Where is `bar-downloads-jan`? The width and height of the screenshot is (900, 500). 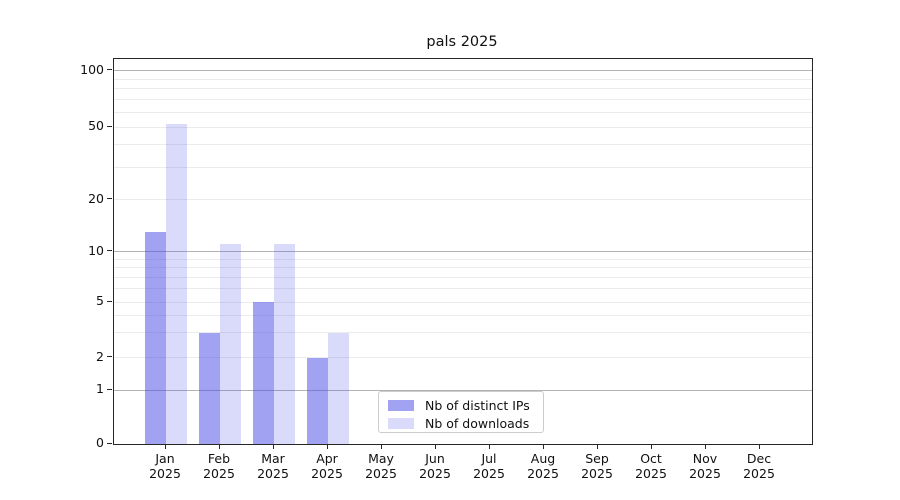 bar-downloads-jan is located at coordinates (176, 283).